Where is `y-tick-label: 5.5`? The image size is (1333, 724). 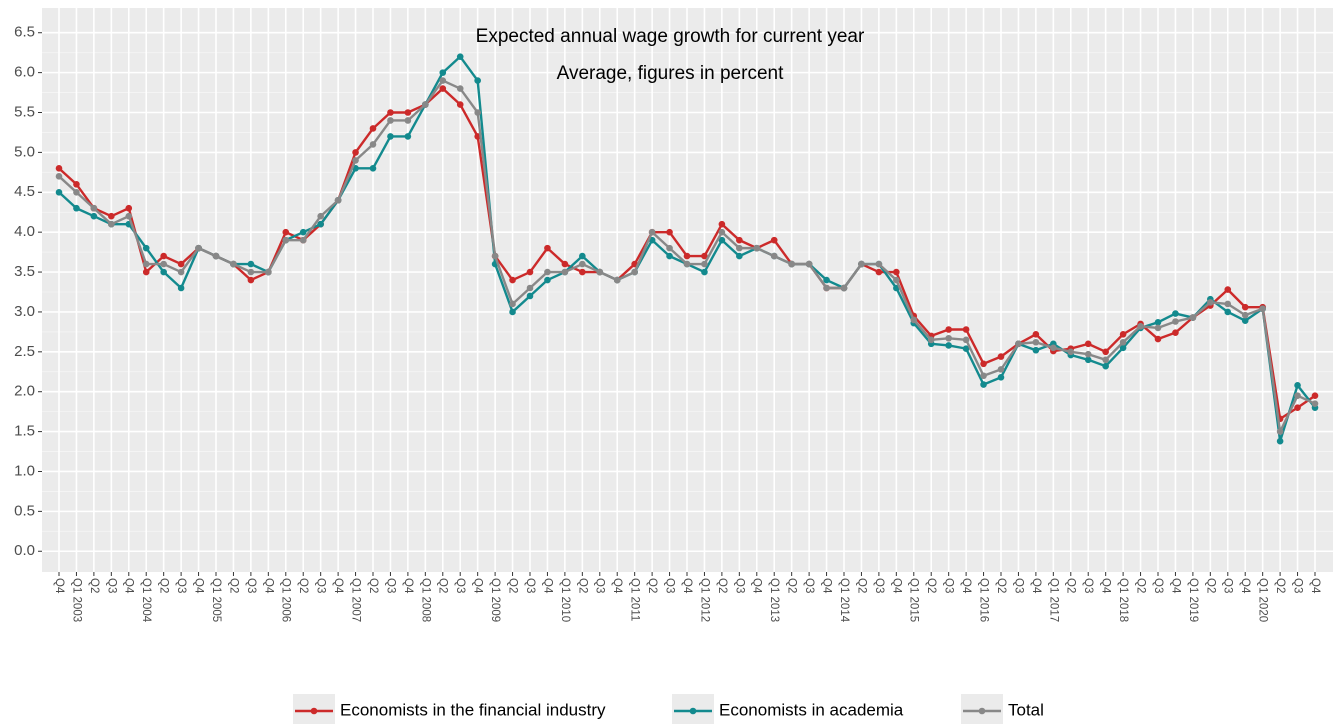
y-tick-label: 5.5 is located at coordinates (24, 111).